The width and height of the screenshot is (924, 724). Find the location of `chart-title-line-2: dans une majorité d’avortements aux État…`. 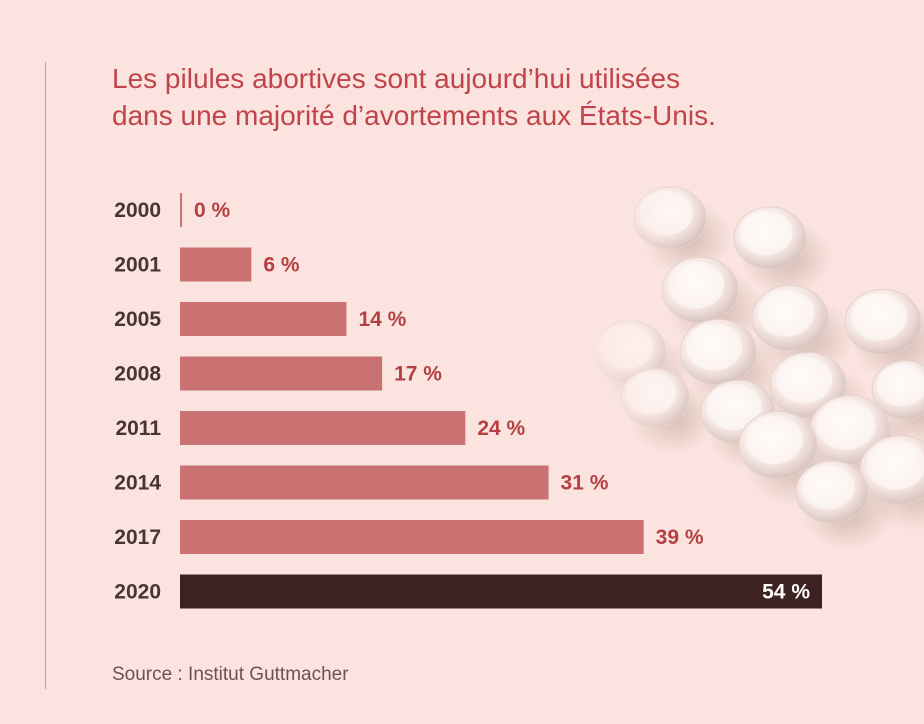

chart-title-line-2: dans une majorité d’avortements aux État… is located at coordinates (414, 115).